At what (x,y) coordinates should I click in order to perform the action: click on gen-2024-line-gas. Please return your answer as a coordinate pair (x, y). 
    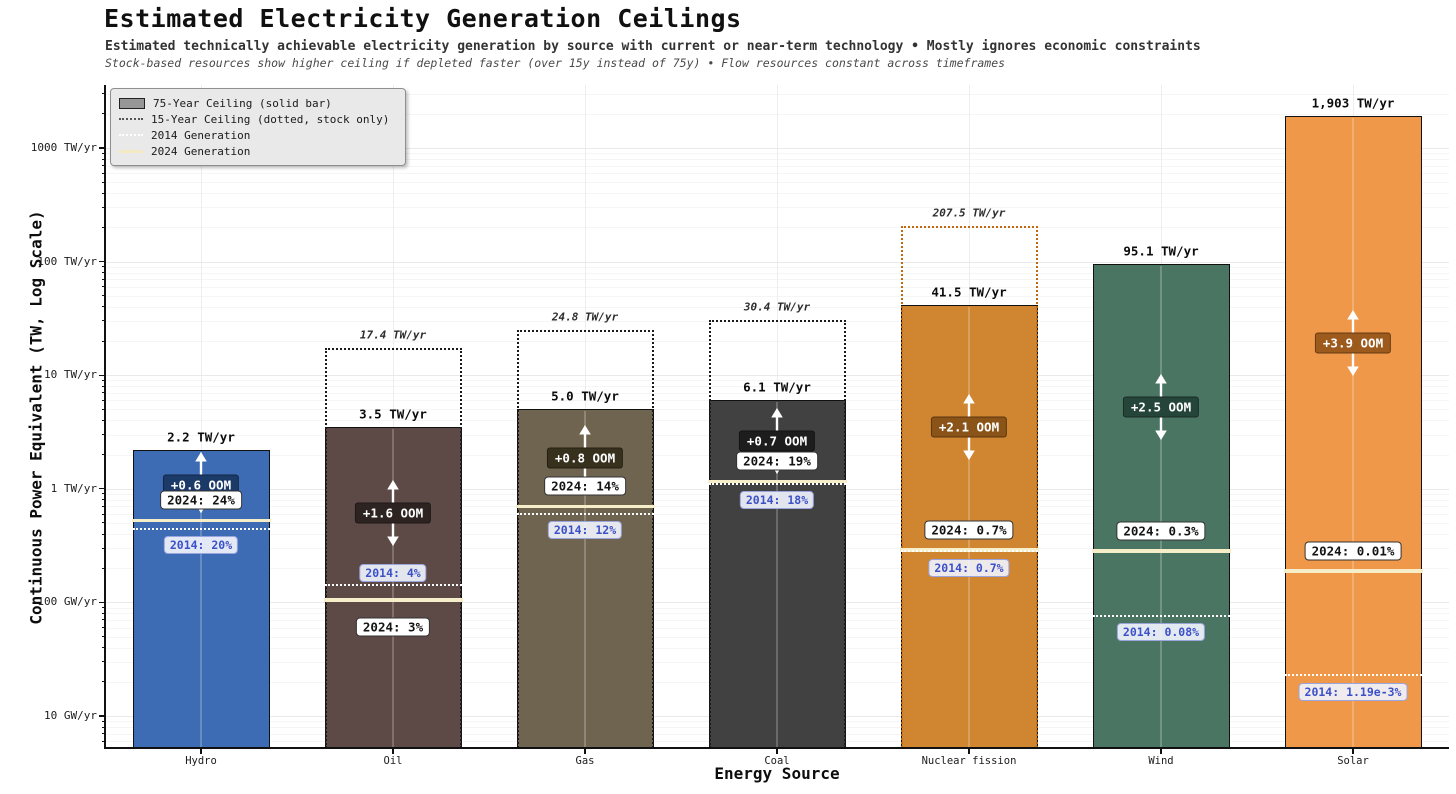
    Looking at the image, I should click on (585, 506).